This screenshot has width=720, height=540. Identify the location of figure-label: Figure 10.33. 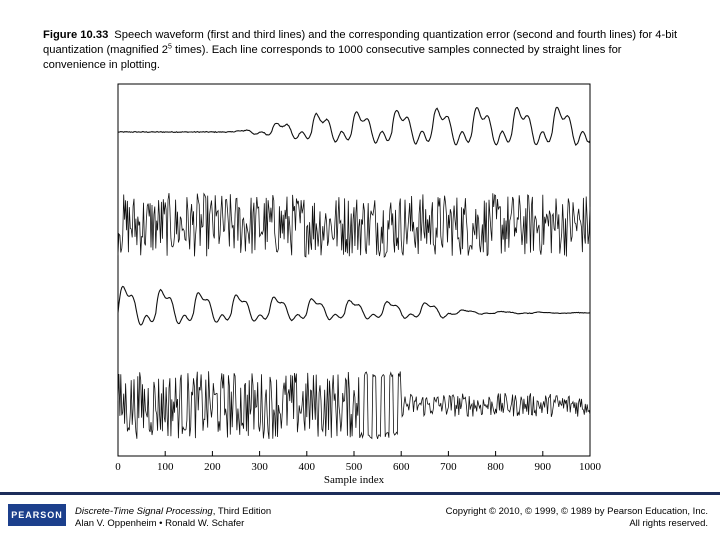
(76, 35).